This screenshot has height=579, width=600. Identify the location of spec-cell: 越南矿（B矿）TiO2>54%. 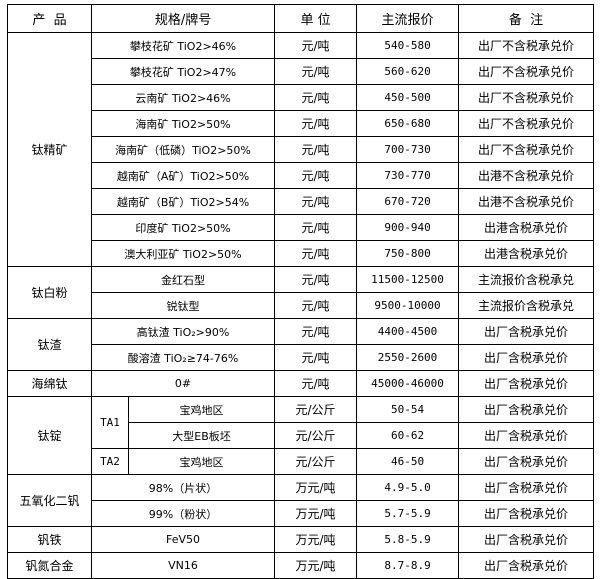
(183, 201).